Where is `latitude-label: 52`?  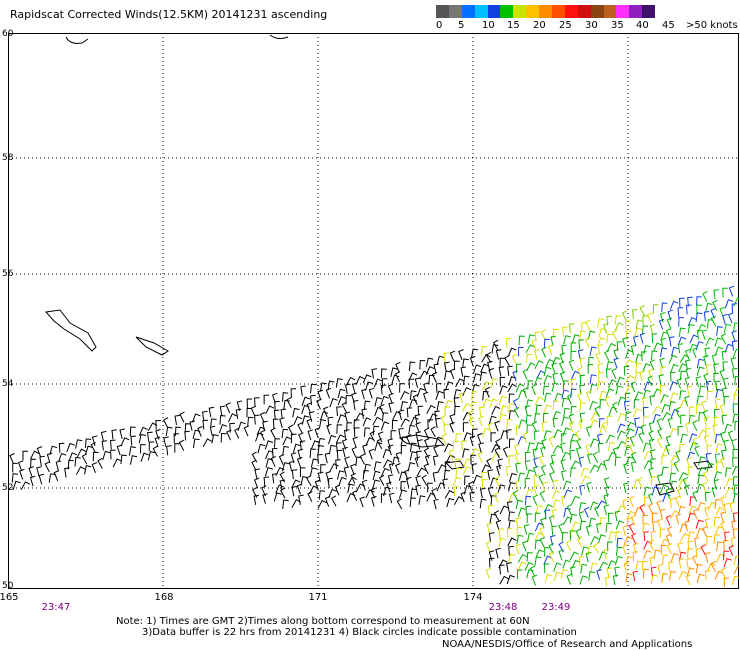
latitude-label: 52 is located at coordinates (8, 488).